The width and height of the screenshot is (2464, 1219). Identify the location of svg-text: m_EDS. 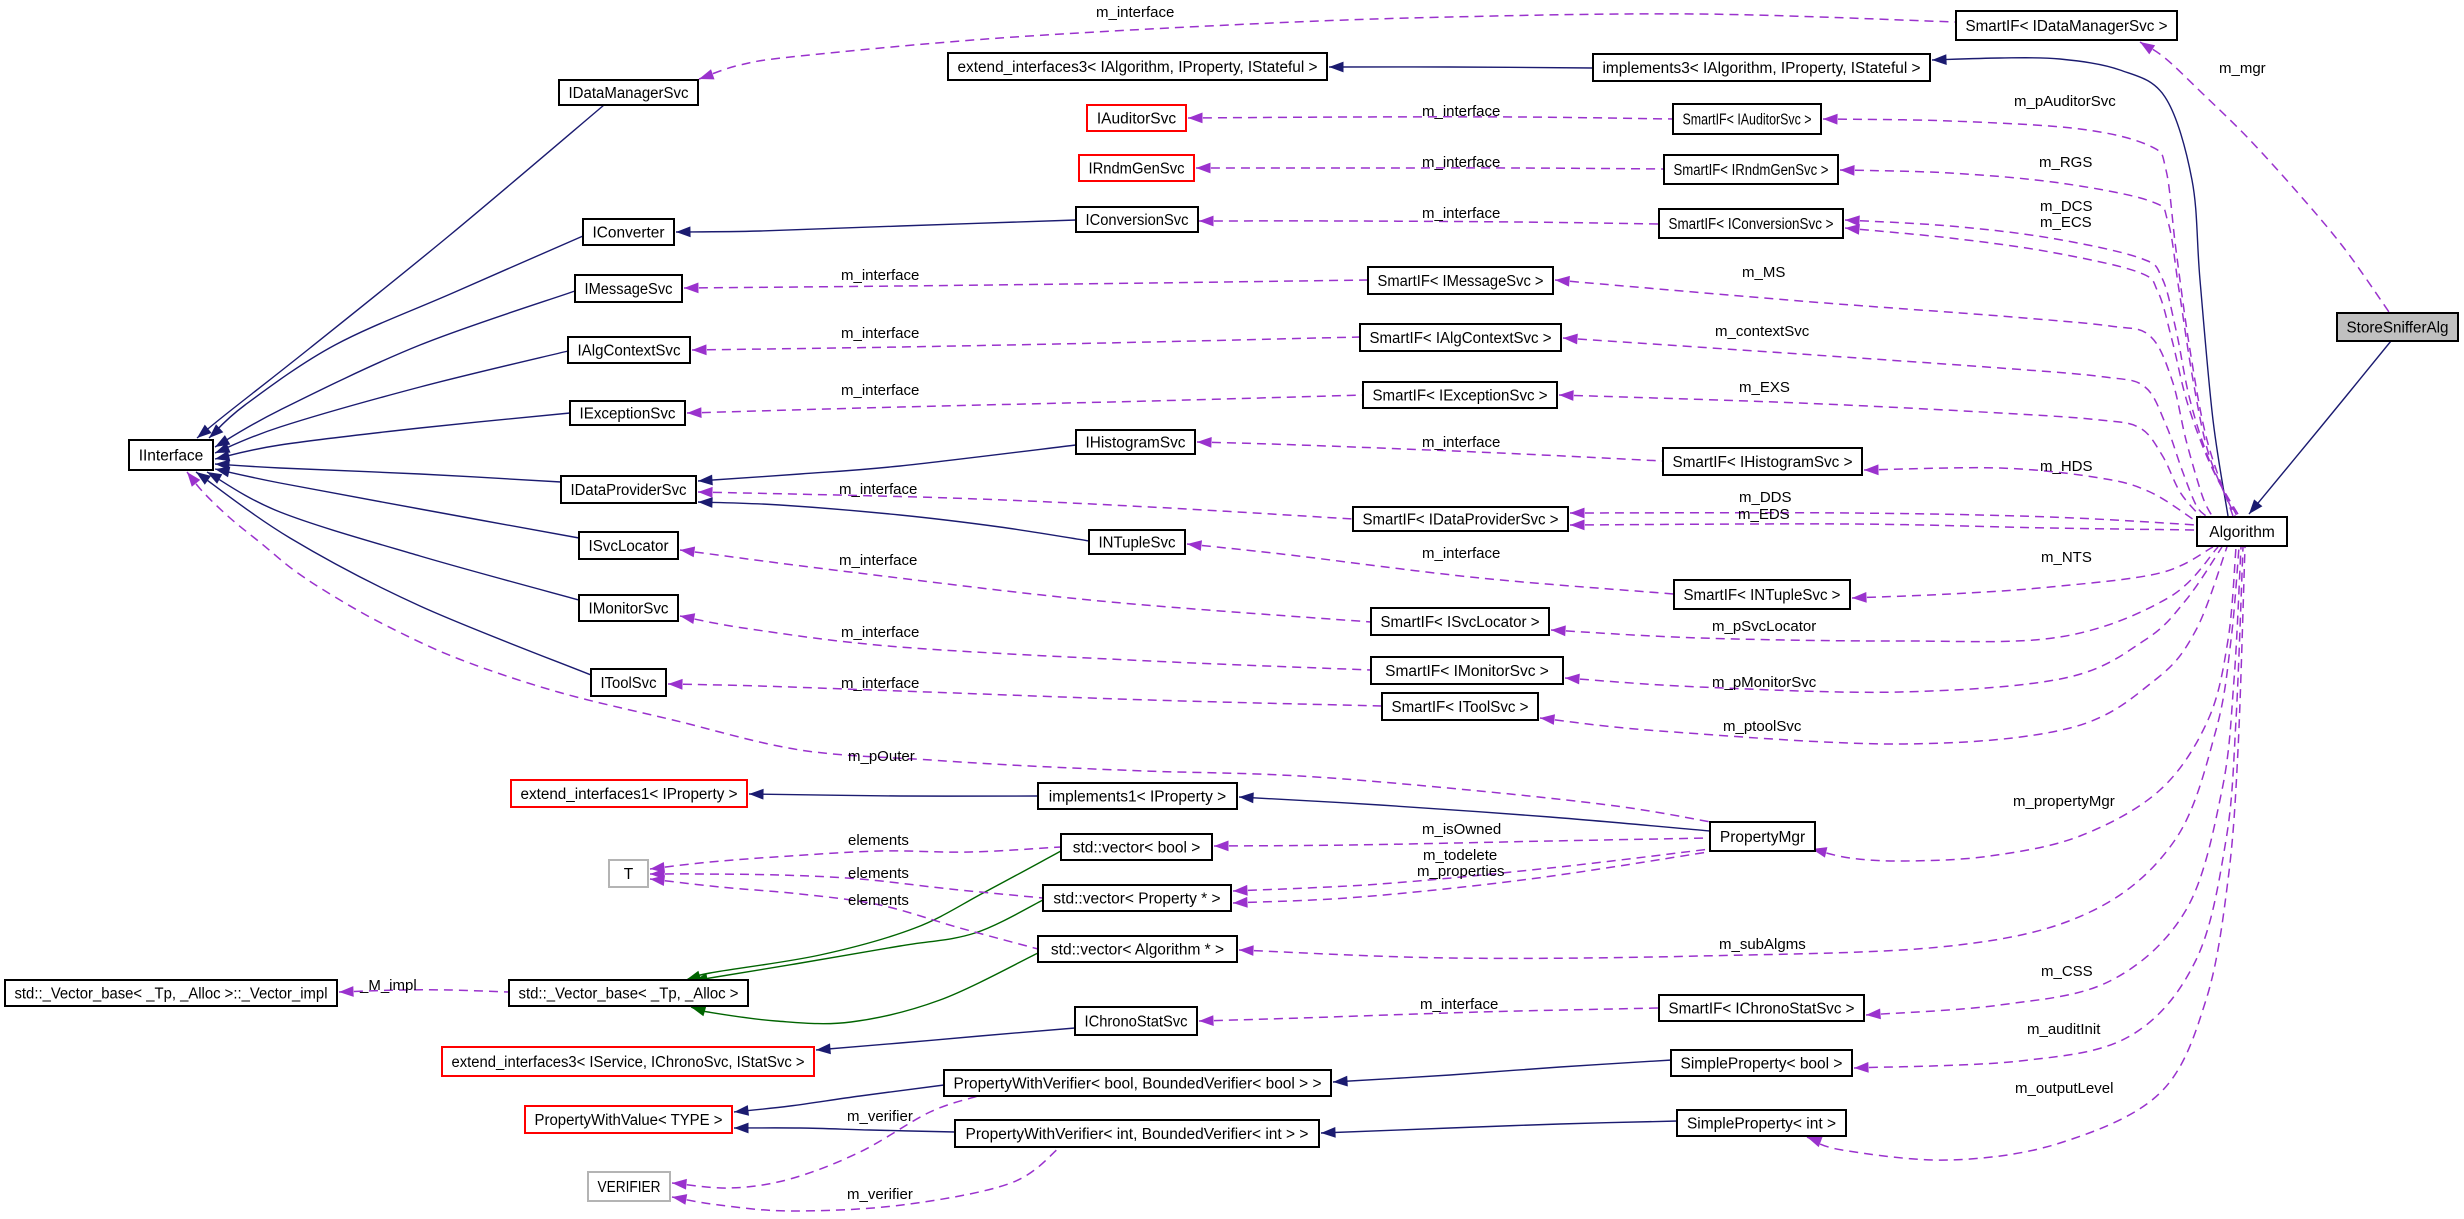
(1764, 514).